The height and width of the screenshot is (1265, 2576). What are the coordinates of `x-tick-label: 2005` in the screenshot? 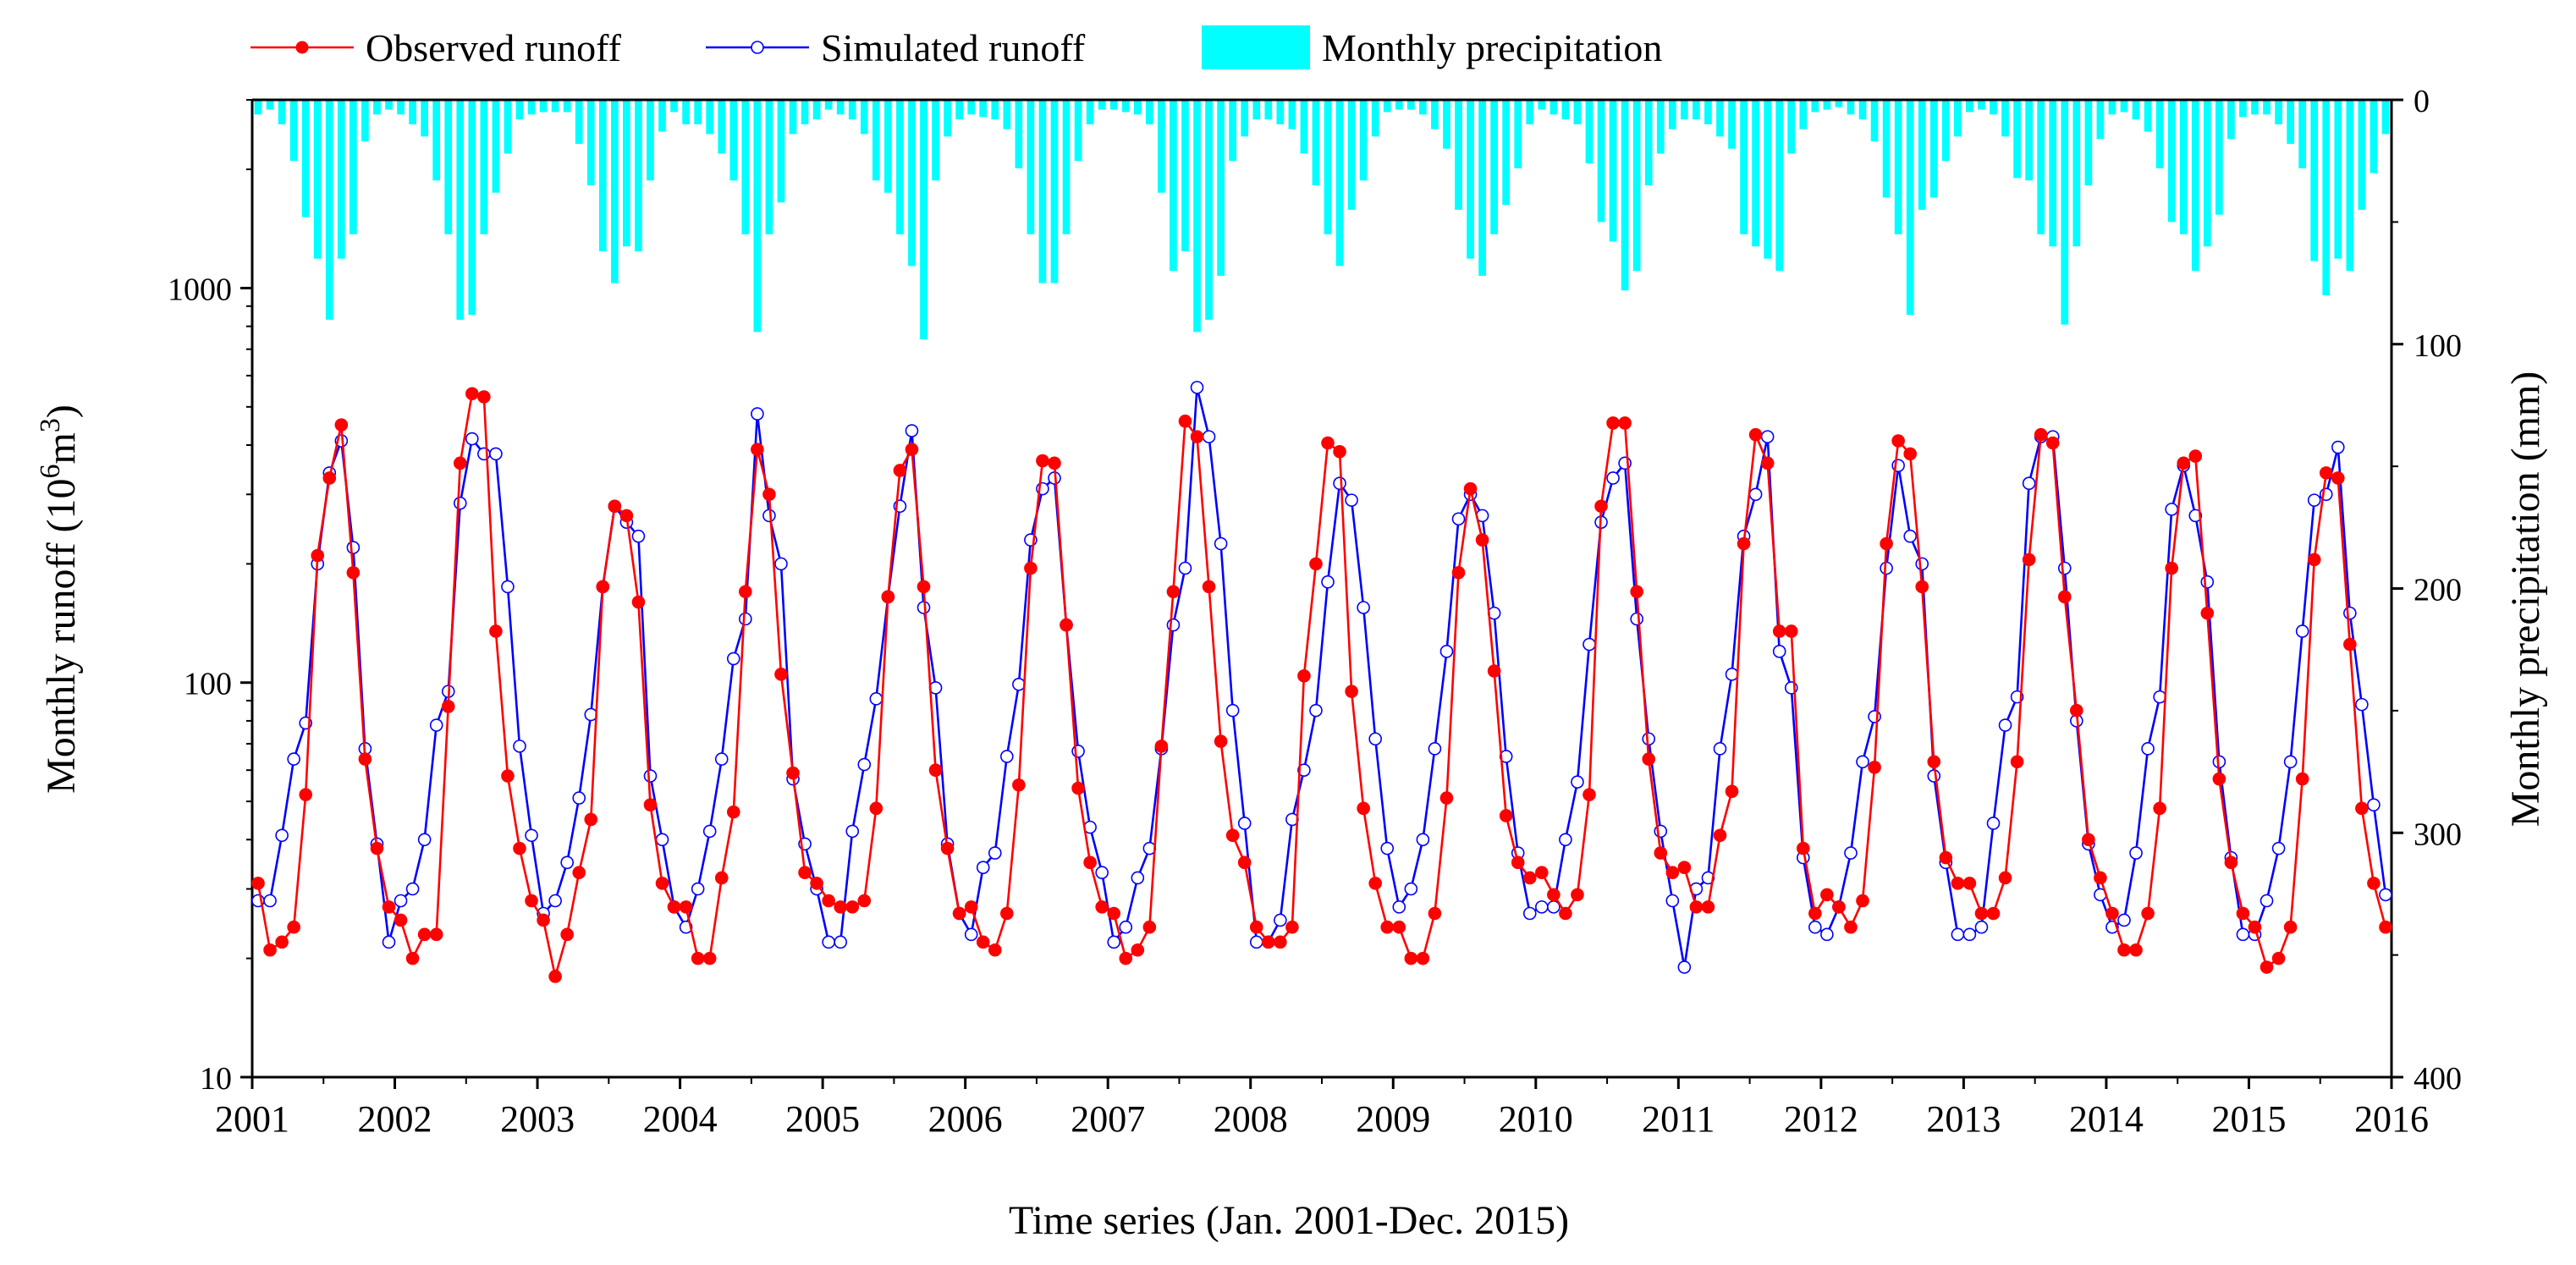 It's located at (822, 1119).